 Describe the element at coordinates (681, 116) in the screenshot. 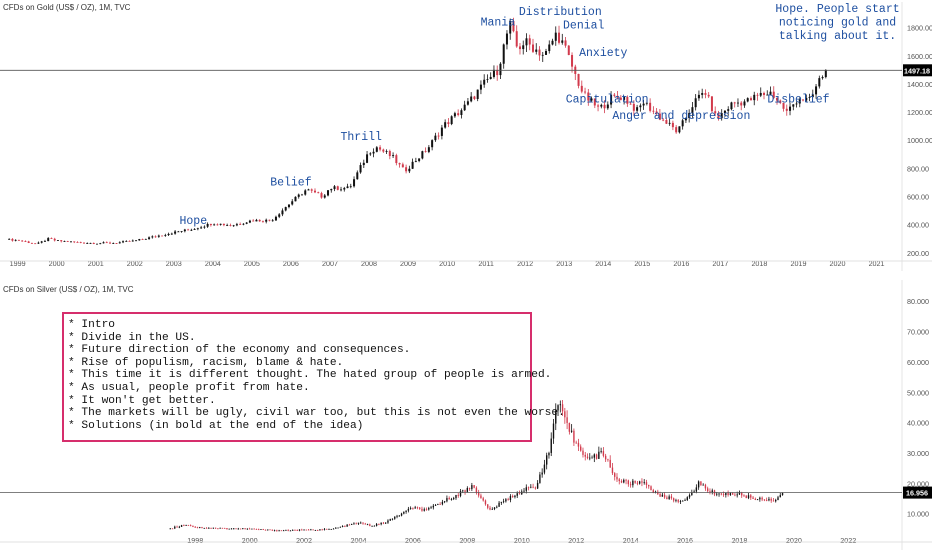

I see `gold-annotation-line: Anger and depression` at that location.